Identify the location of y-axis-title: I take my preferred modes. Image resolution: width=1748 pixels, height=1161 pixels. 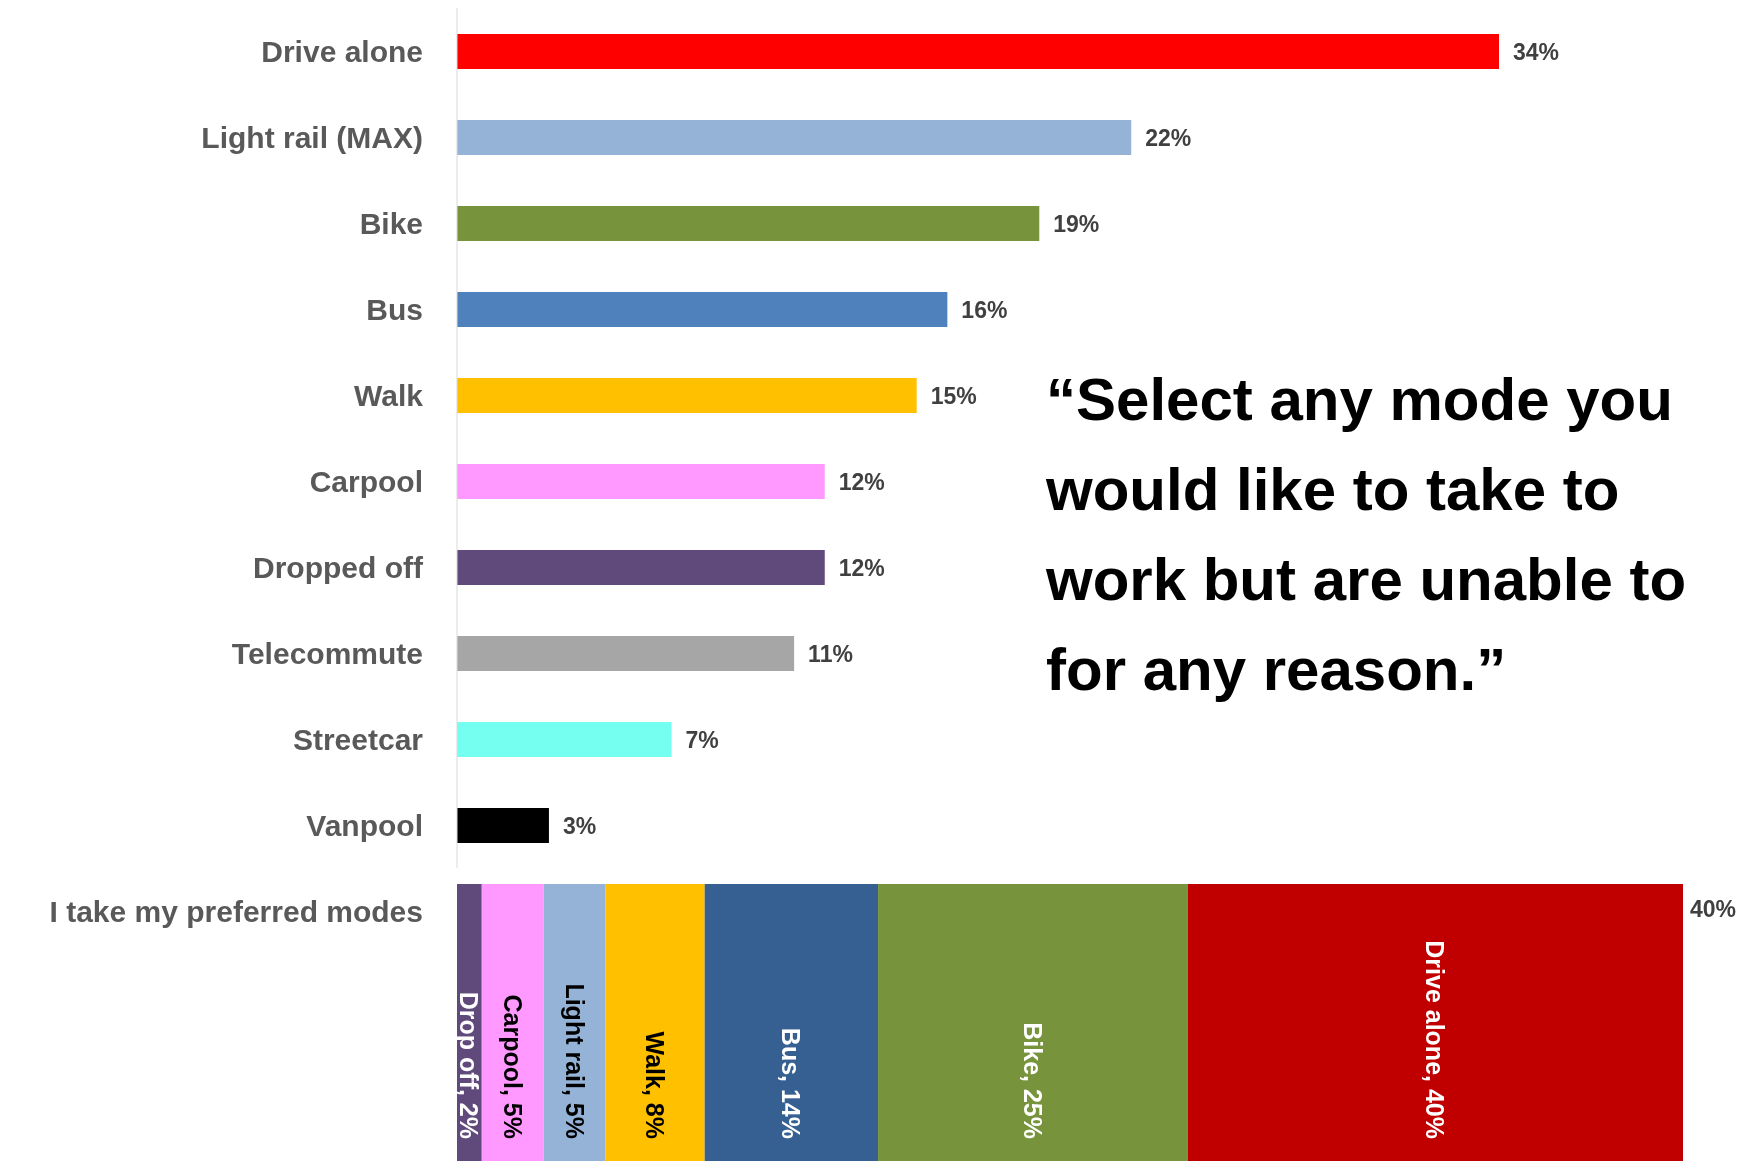
(236, 911).